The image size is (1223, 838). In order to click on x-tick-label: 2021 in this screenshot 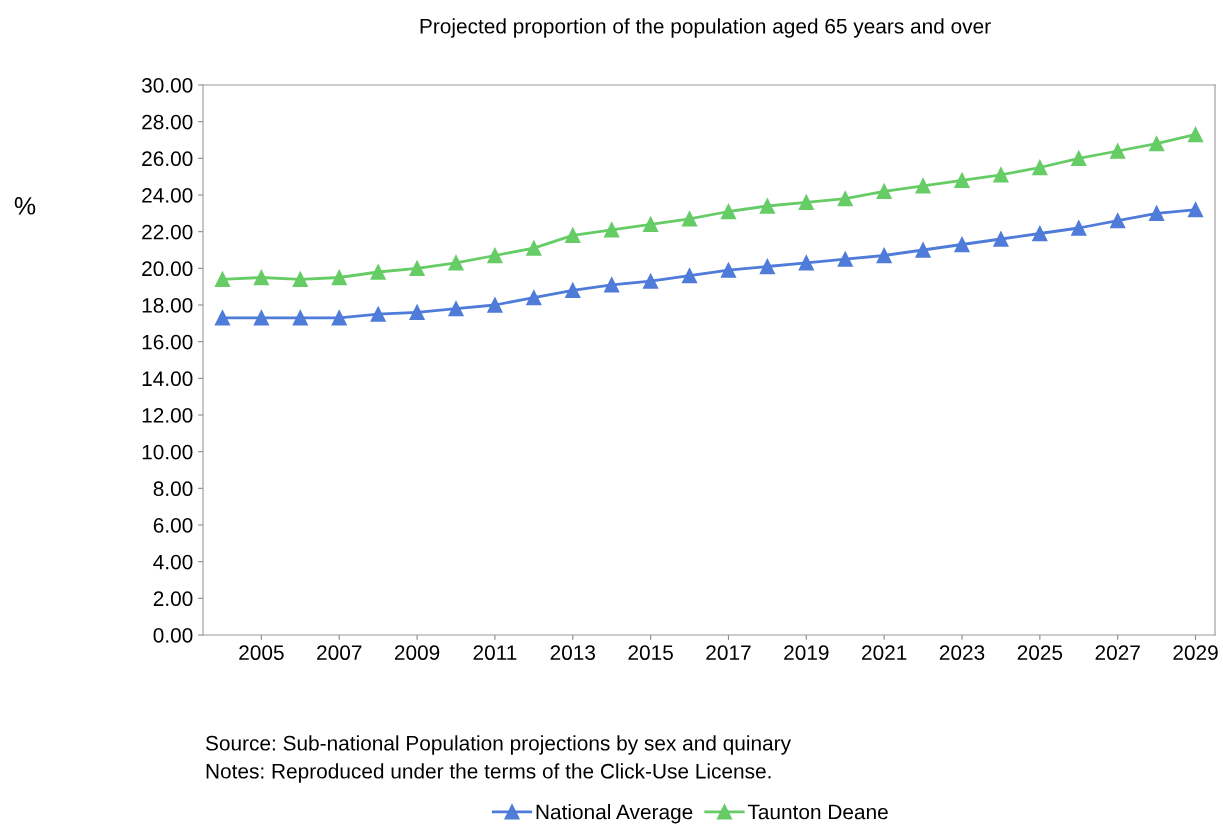, I will do `click(884, 653)`.